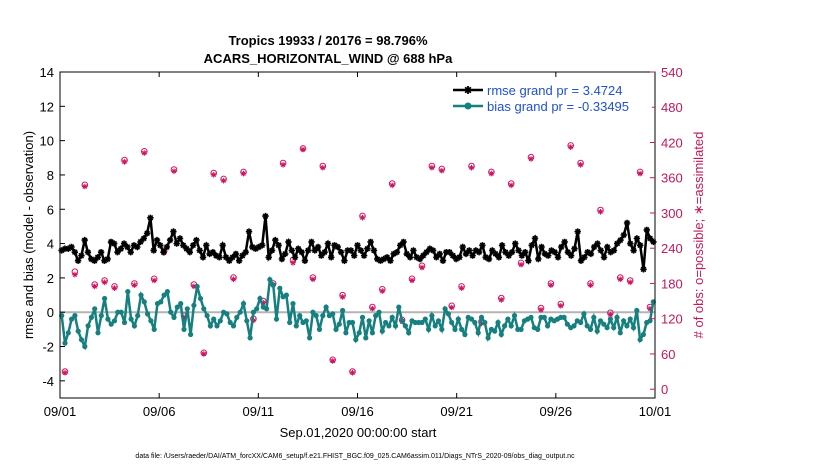  What do you see at coordinates (50, 312) in the screenshot?
I see `y-left-tick-label: 0` at bounding box center [50, 312].